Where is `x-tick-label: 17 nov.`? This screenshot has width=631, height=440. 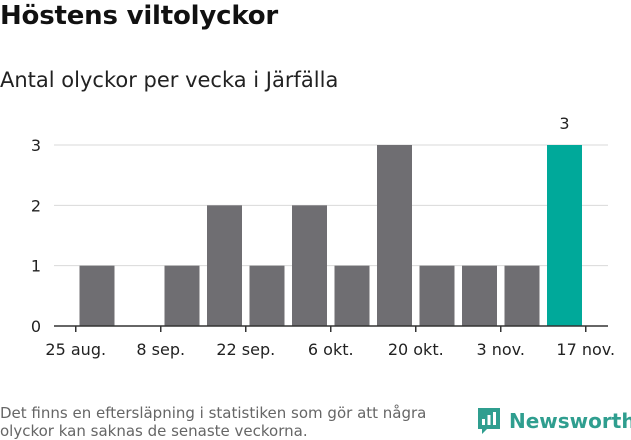 x-tick-label: 17 nov. is located at coordinates (585, 349).